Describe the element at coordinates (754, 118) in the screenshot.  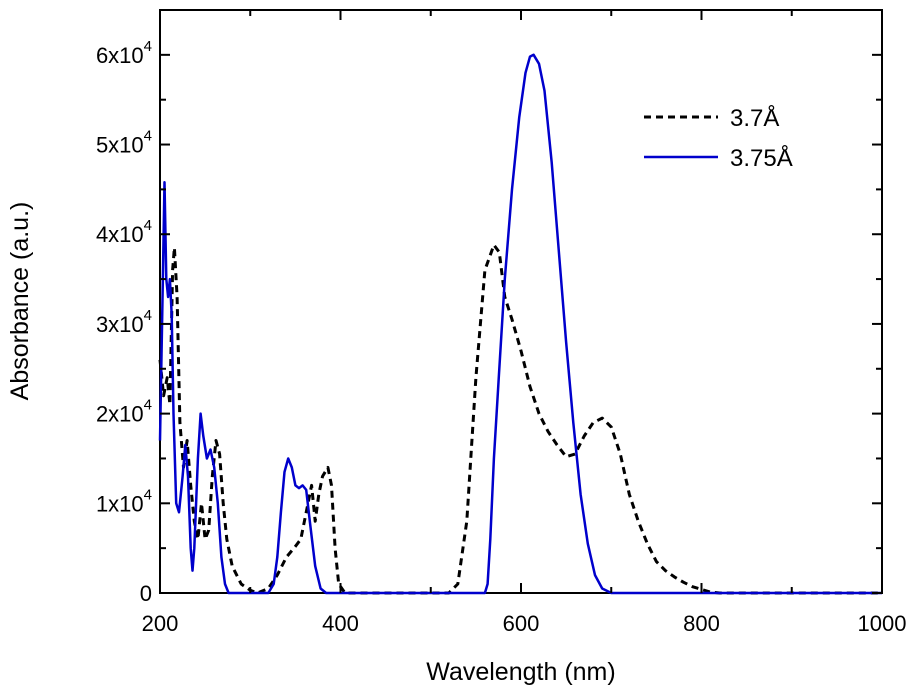
I see `legend-label-3-7: 3.7Å` at that location.